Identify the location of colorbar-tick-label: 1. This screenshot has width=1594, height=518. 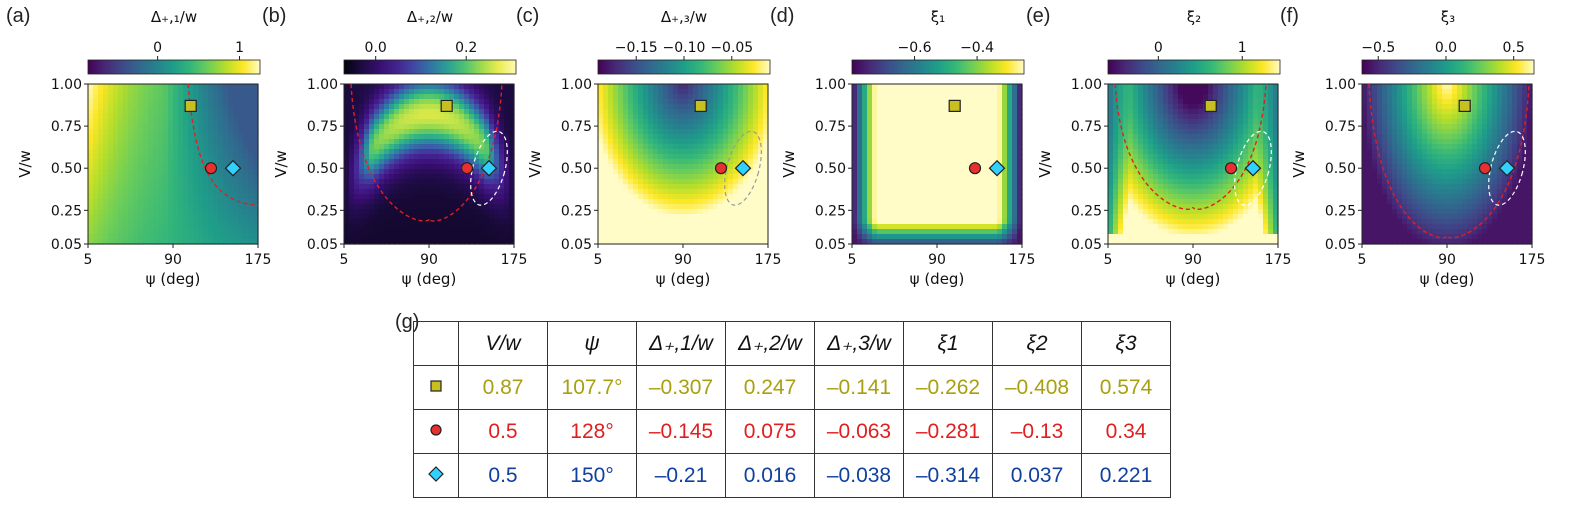
(1242, 48).